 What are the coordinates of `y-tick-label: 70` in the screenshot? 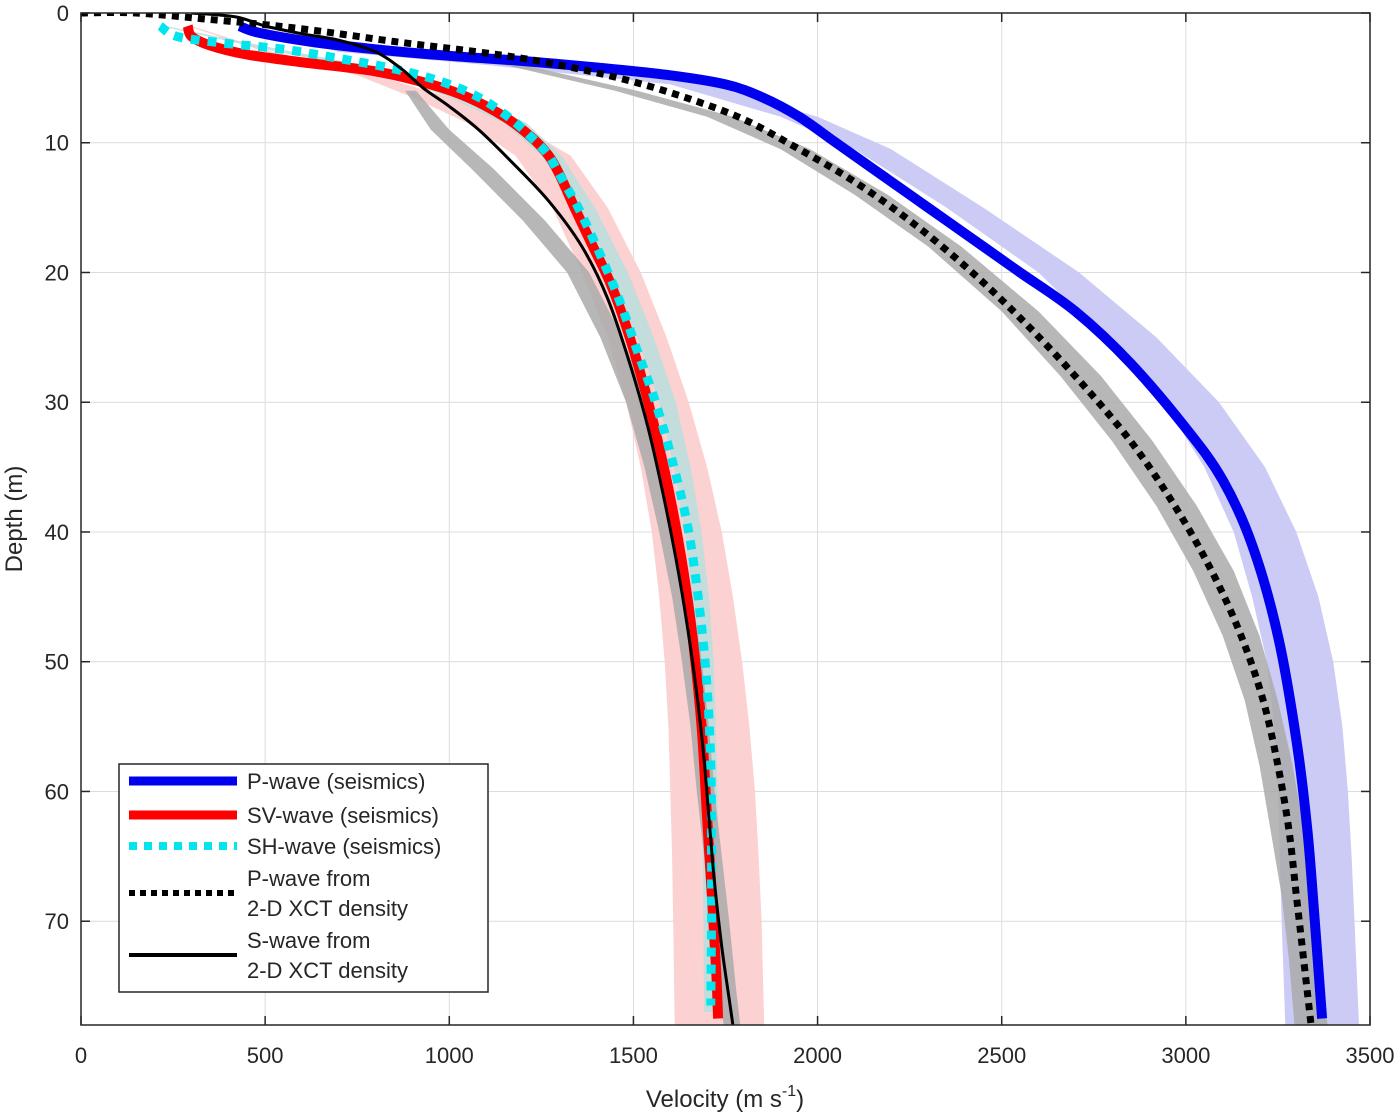 It's located at (57, 921).